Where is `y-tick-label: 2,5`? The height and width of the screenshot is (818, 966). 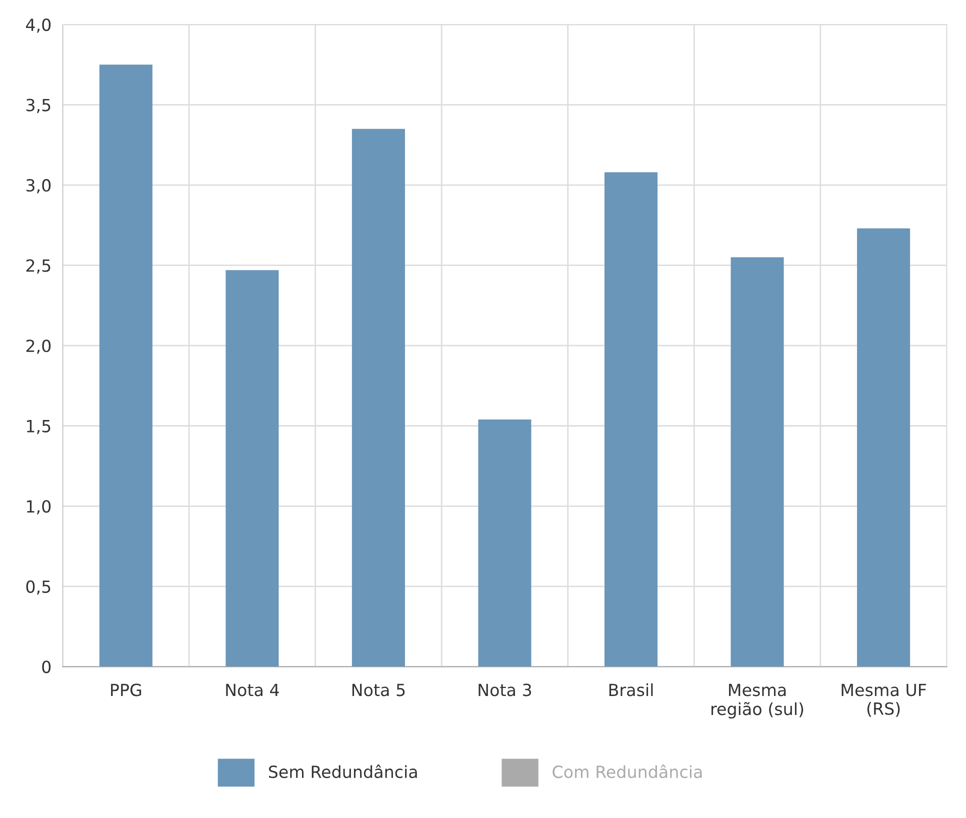
y-tick-label: 2,5 is located at coordinates (38, 266).